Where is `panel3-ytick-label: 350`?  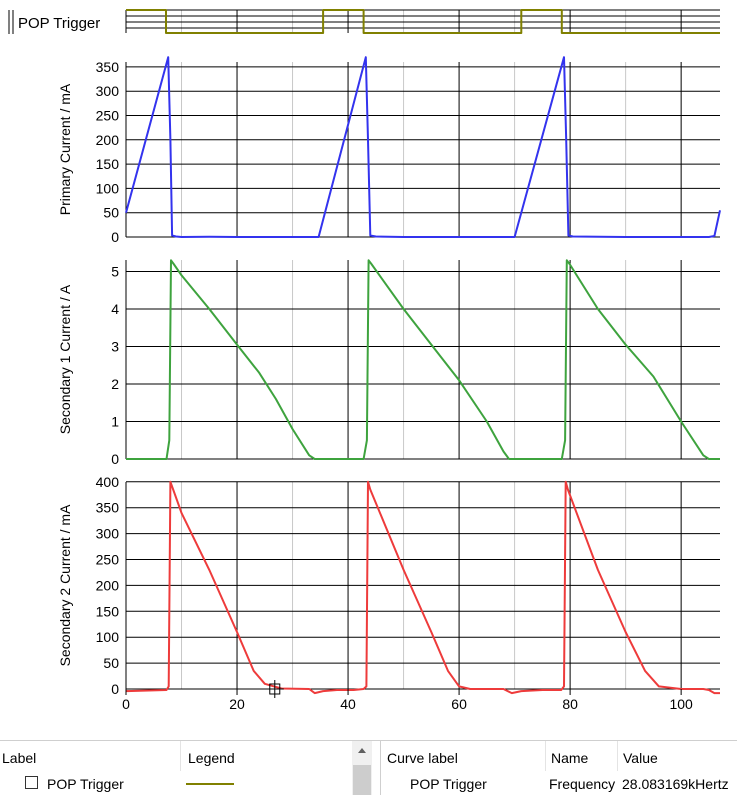 panel3-ytick-label: 350 is located at coordinates (108, 508).